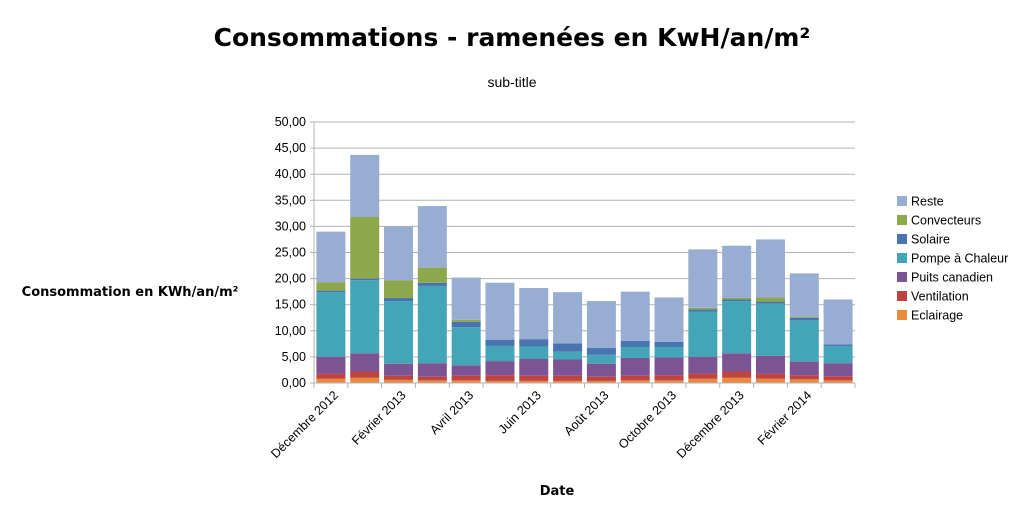 The height and width of the screenshot is (517, 1023). What do you see at coordinates (930, 240) in the screenshot?
I see `legend-label: Solaire` at bounding box center [930, 240].